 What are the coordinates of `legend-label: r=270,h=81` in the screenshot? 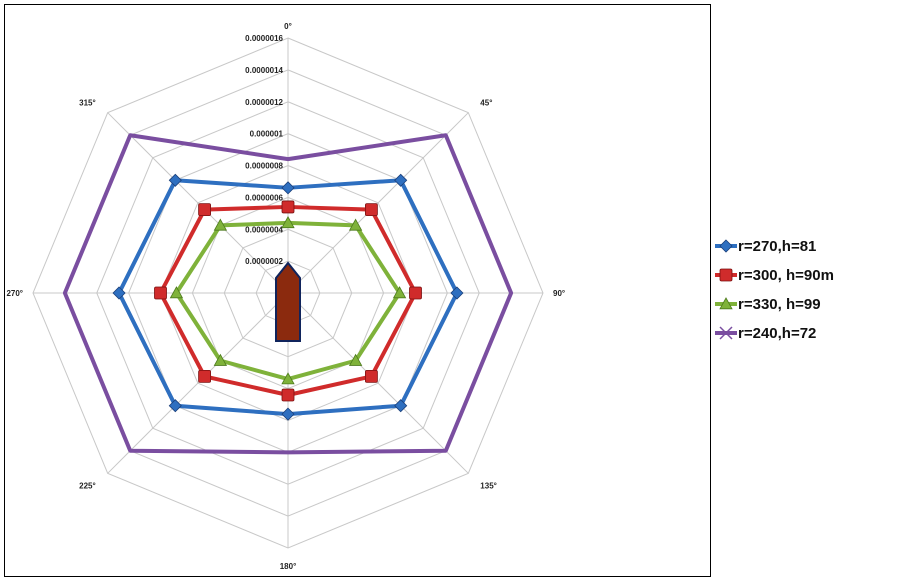 It's located at (777, 246).